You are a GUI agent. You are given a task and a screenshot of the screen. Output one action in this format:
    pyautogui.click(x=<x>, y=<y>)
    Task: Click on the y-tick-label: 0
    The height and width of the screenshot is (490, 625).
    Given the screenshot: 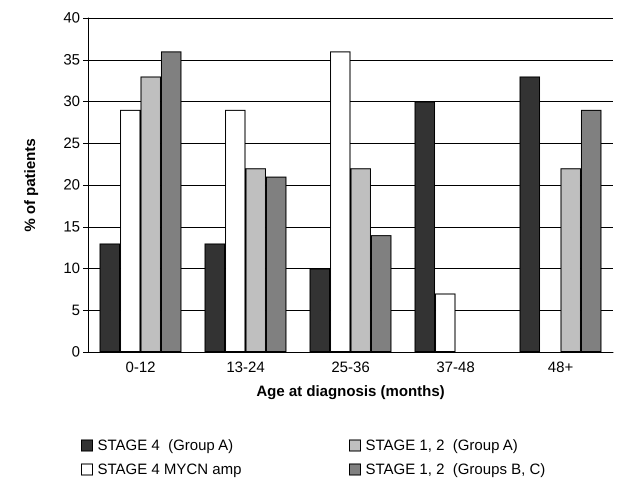 What is the action you would take?
    pyautogui.click(x=76, y=352)
    